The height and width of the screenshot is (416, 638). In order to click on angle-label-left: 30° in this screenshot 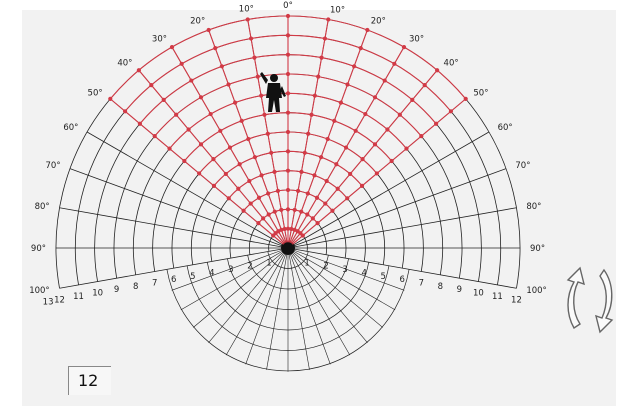, I will do `click(159, 39)`.